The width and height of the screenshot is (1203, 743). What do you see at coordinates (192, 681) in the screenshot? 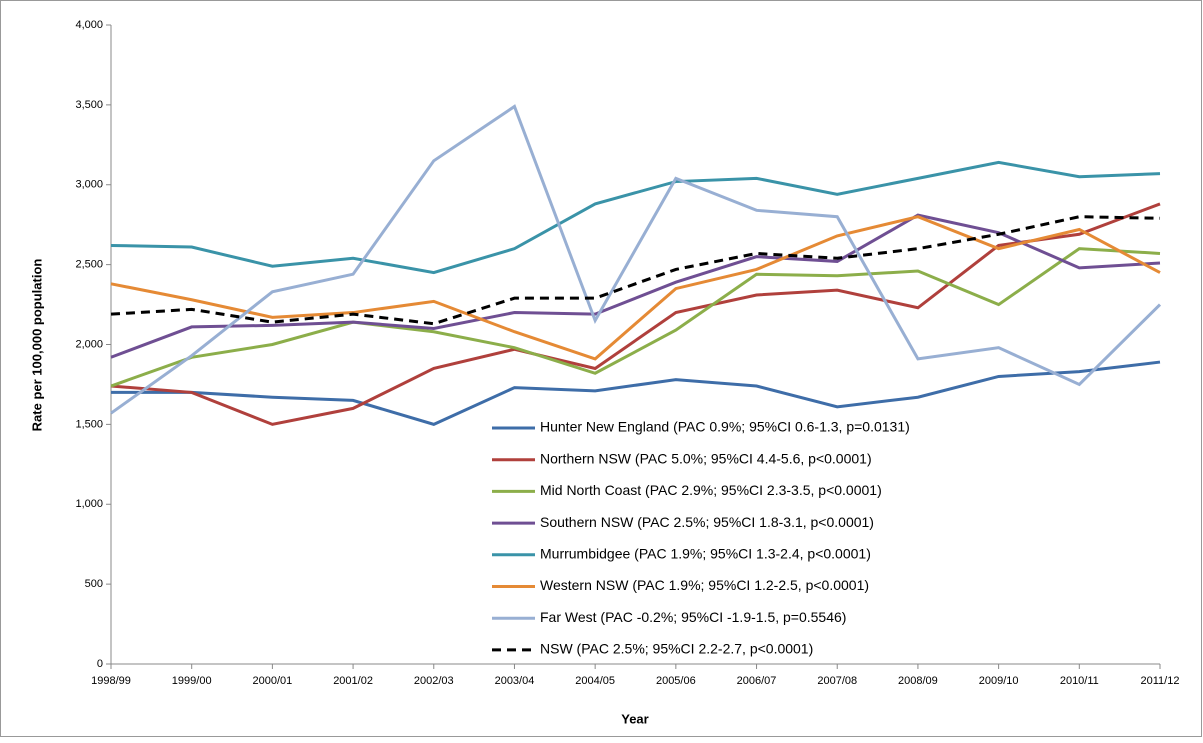
I see `x-tick-label: 1999/00` at bounding box center [192, 681].